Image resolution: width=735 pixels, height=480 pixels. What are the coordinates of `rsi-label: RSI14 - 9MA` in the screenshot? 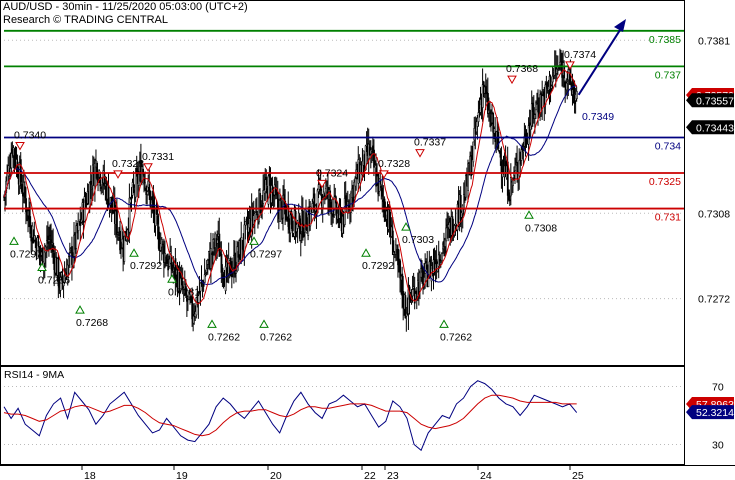 It's located at (34, 375).